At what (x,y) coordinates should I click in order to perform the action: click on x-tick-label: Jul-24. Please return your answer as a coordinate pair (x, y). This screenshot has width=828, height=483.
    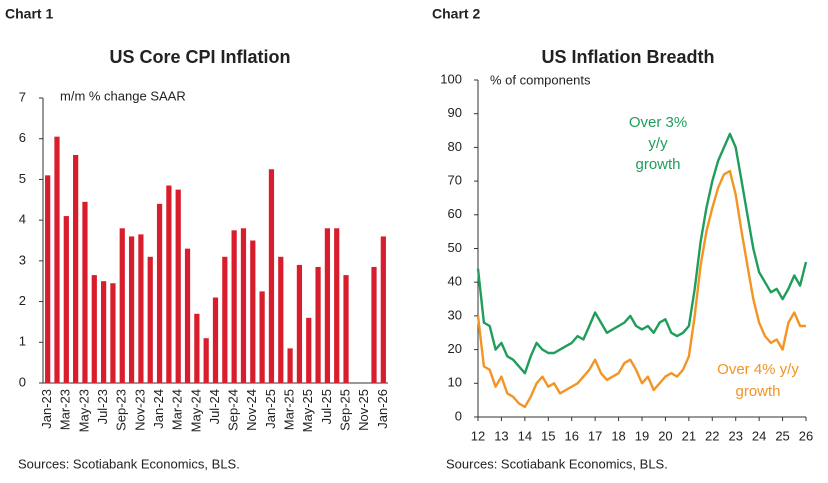
    Looking at the image, I should click on (214, 406).